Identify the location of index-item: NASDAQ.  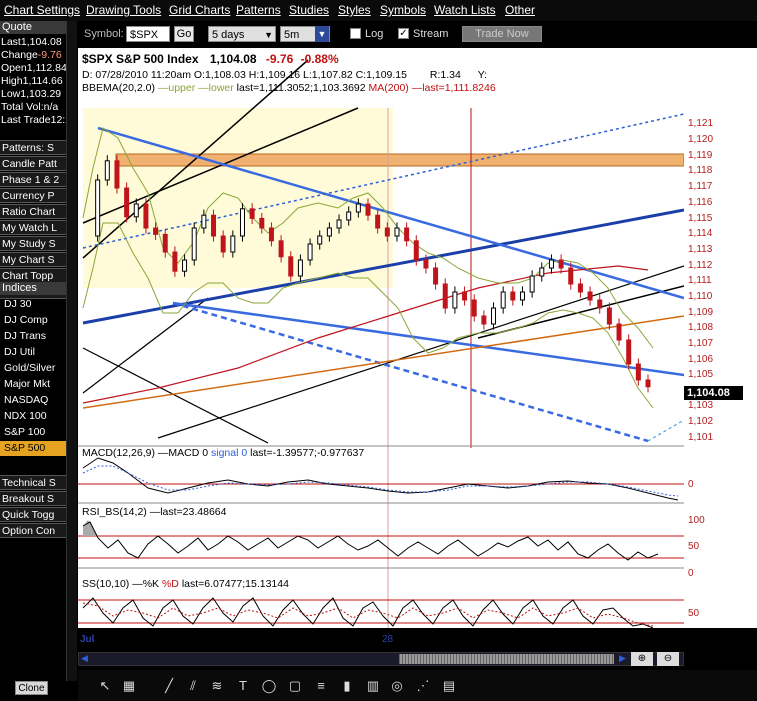
(26, 400).